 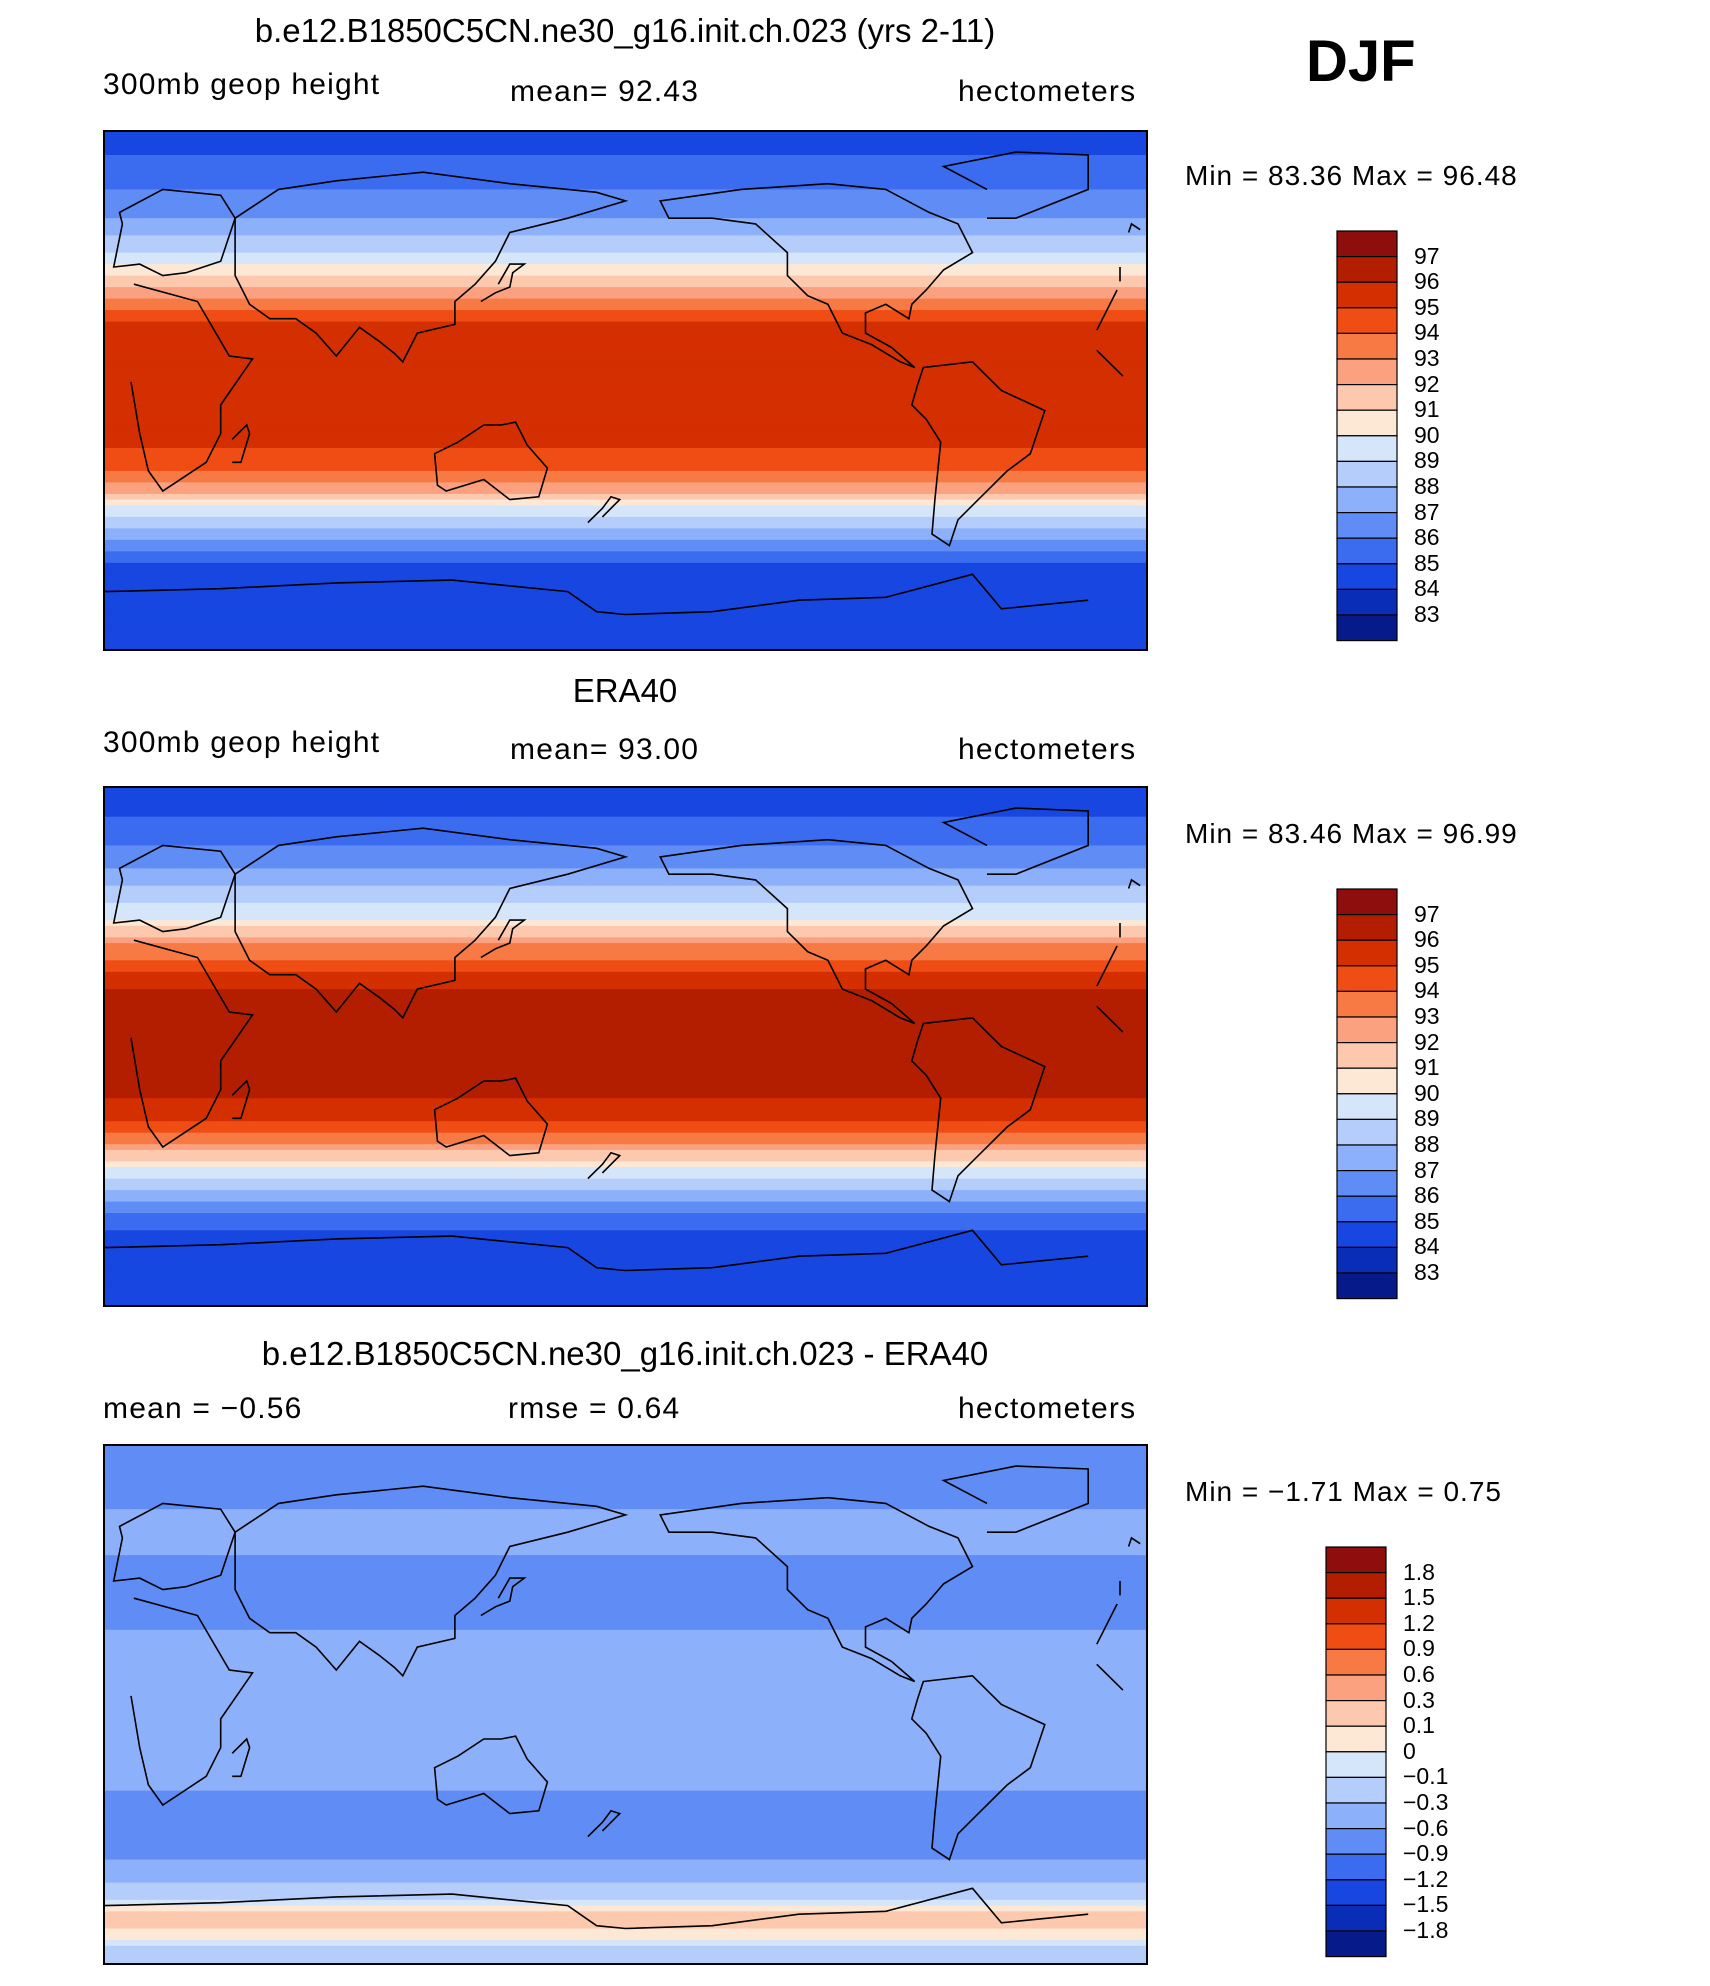 I want to click on colorbar-tick-label: 1.2, so click(x=1419, y=1622).